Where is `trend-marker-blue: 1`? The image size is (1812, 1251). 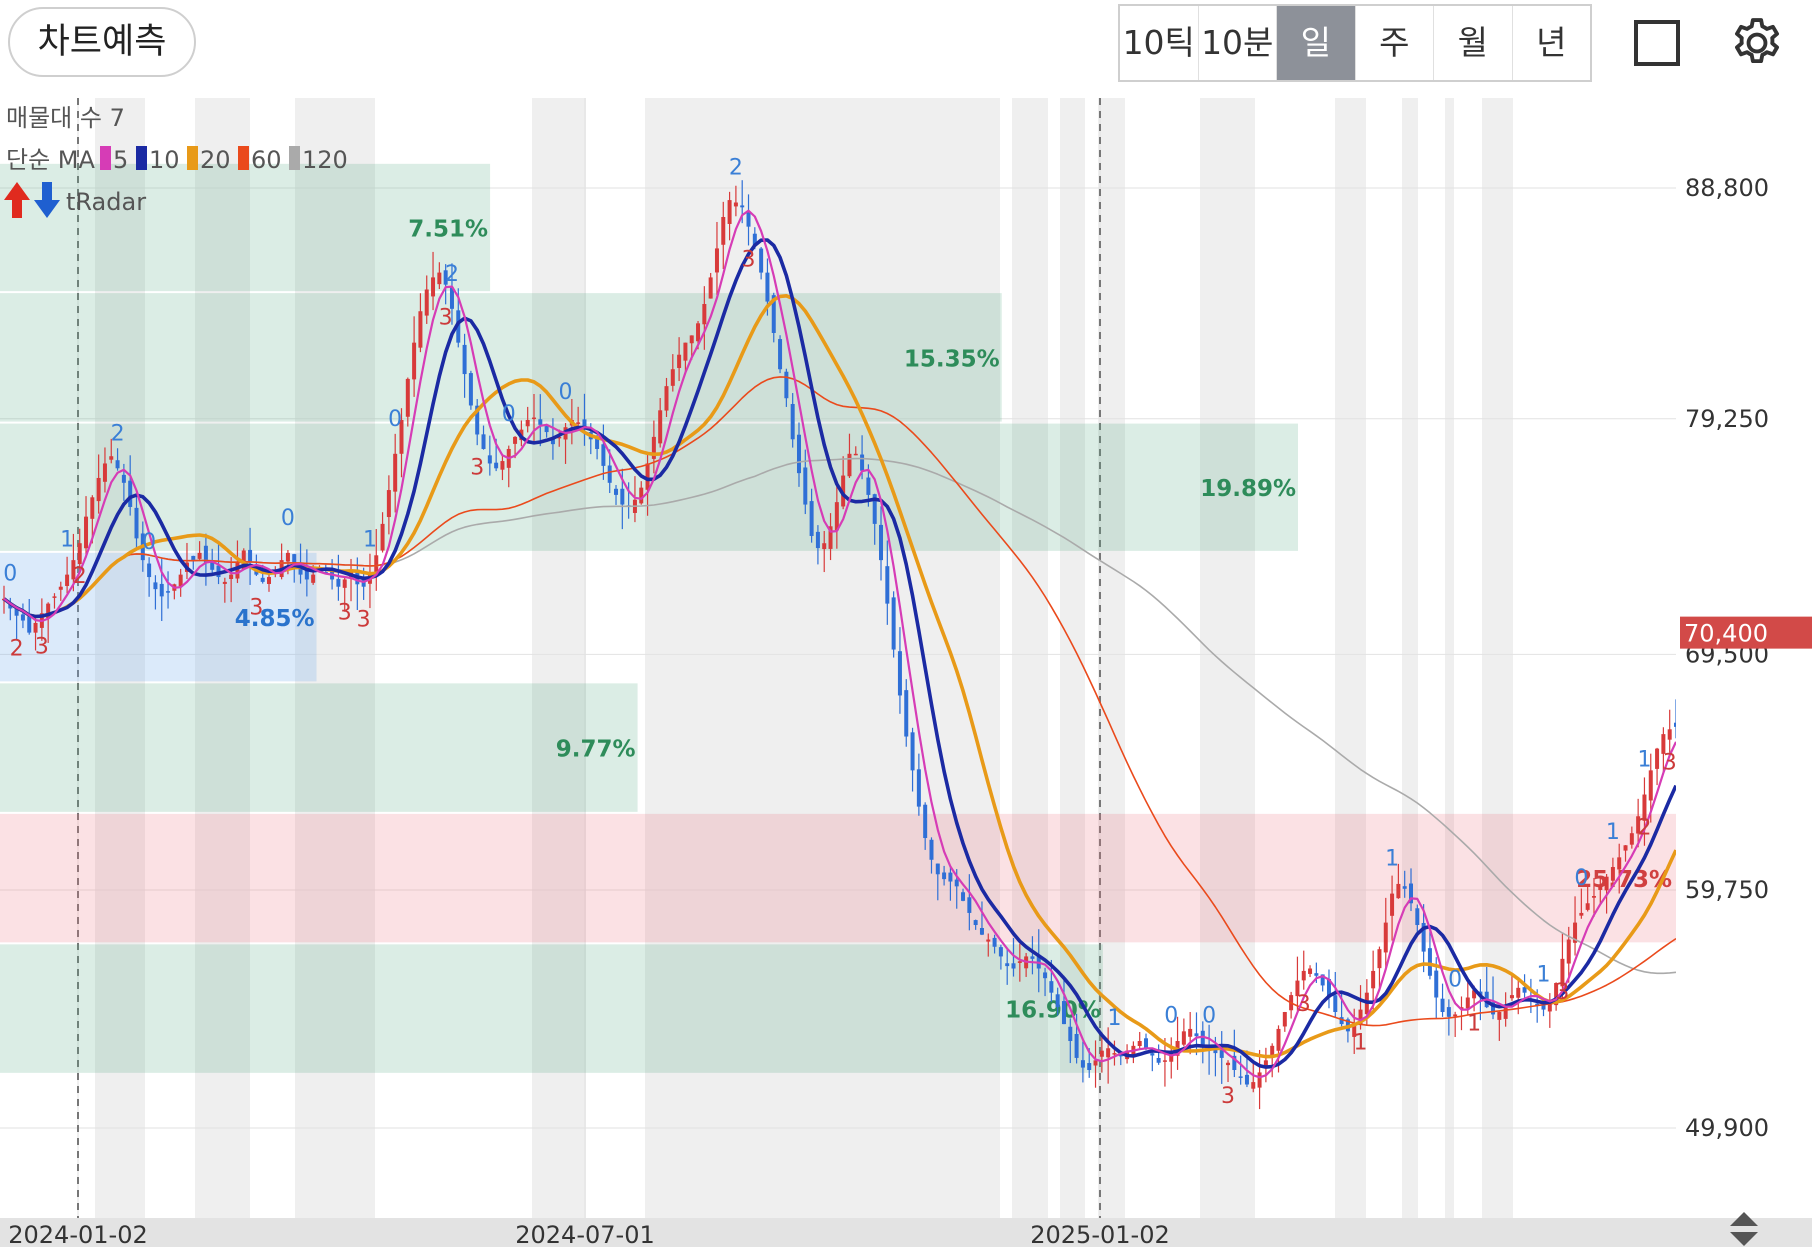 trend-marker-blue: 1 is located at coordinates (370, 540).